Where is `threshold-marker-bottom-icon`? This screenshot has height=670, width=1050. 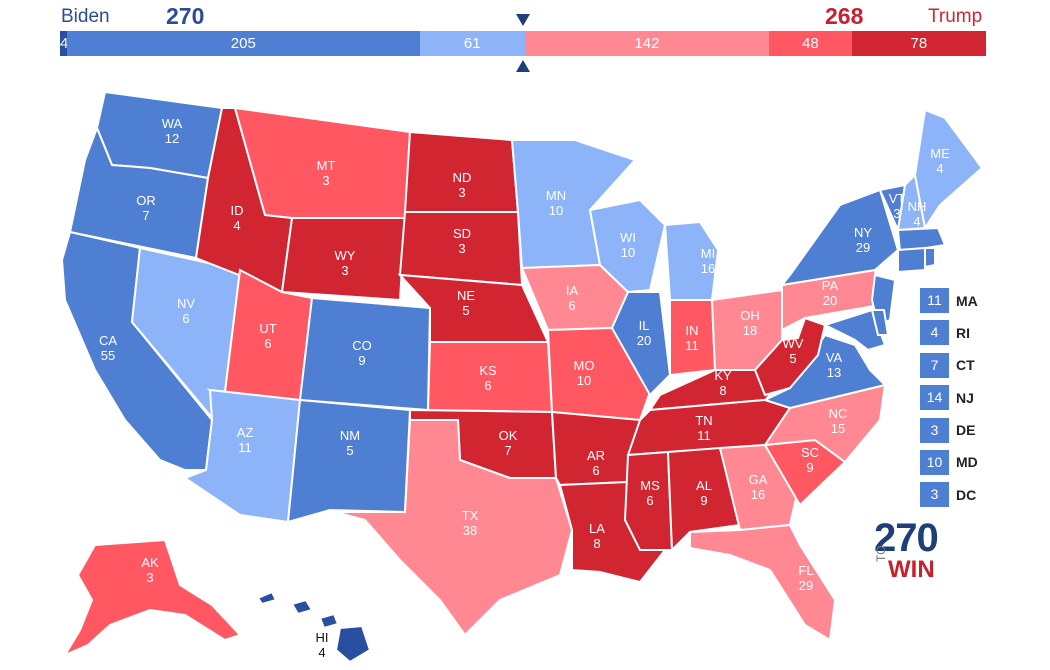
threshold-marker-bottom-icon is located at coordinates (523, 66).